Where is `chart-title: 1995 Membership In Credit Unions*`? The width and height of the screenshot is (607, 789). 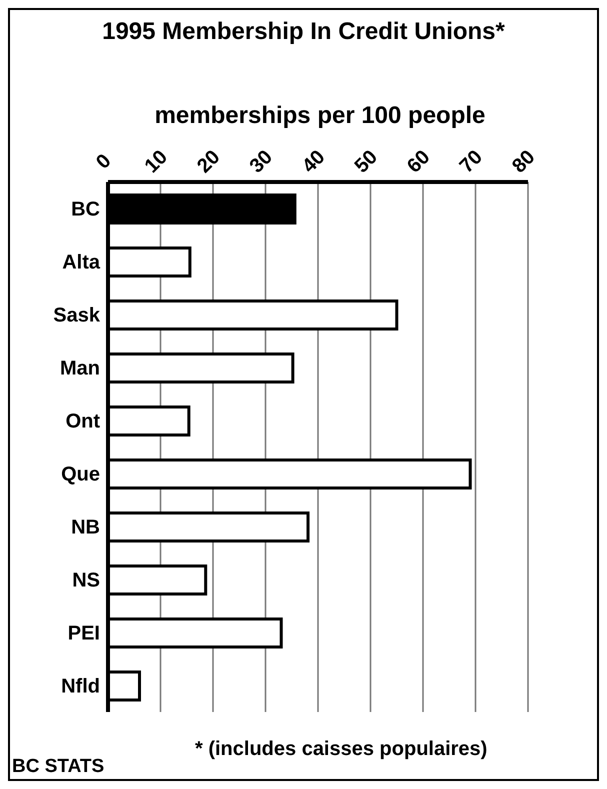 chart-title: 1995 Membership In Credit Unions* is located at coordinates (303, 32).